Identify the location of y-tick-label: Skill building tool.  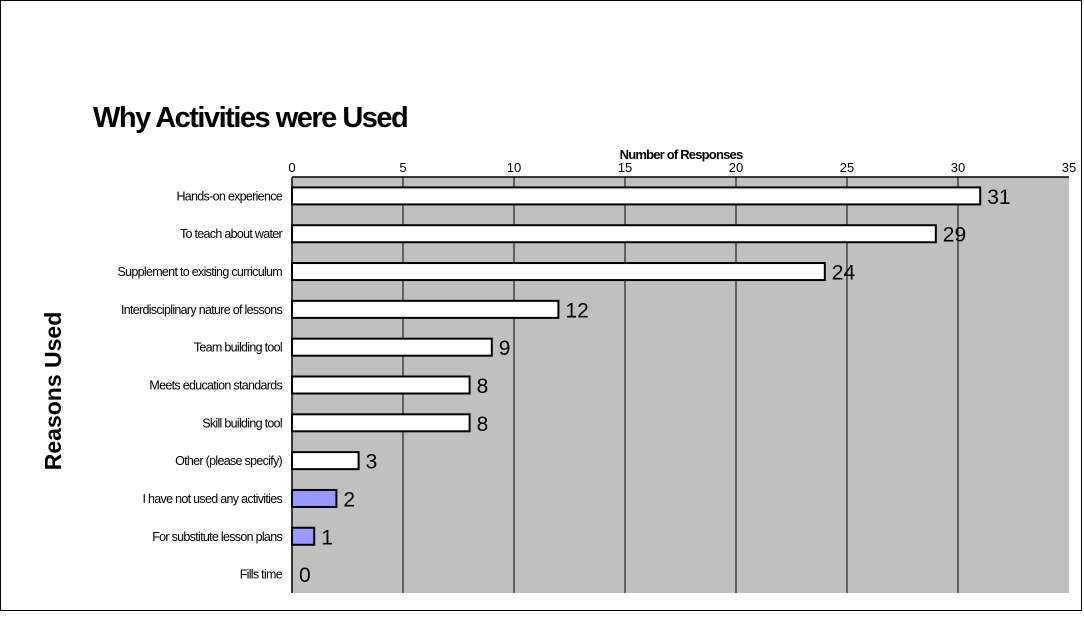
(242, 423).